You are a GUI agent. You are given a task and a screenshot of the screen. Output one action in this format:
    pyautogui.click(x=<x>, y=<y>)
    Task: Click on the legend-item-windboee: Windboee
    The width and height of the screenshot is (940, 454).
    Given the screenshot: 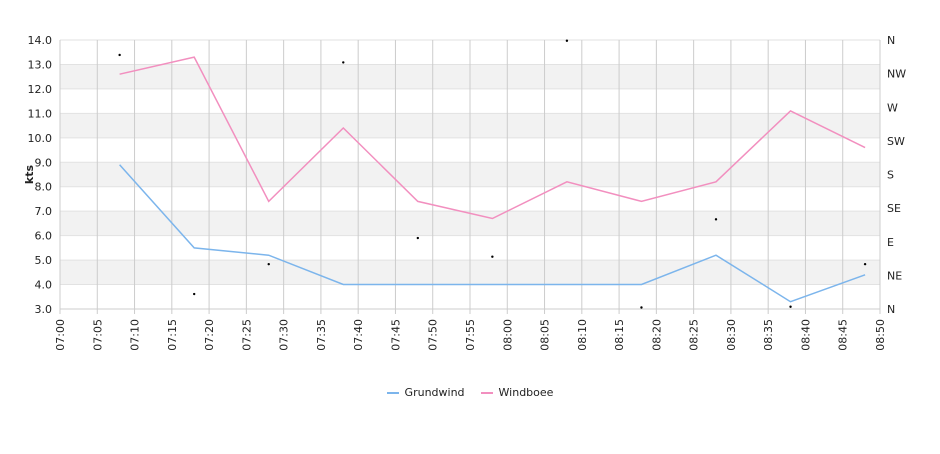 What is the action you would take?
    pyautogui.click(x=517, y=392)
    